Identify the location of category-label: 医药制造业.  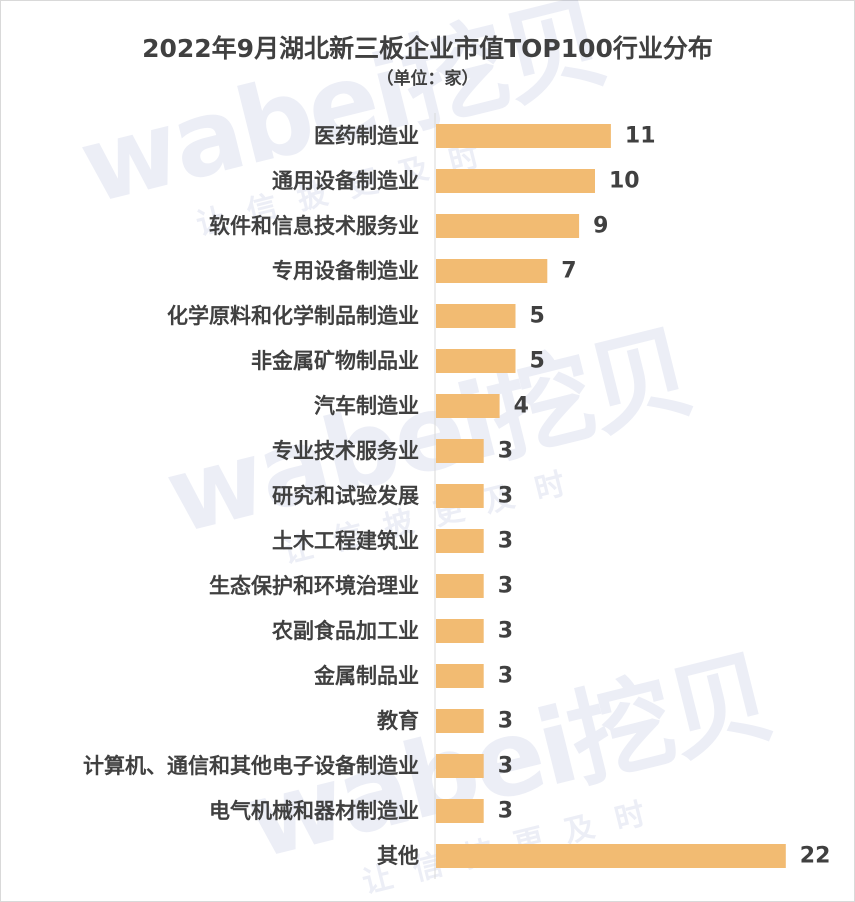
(366, 136).